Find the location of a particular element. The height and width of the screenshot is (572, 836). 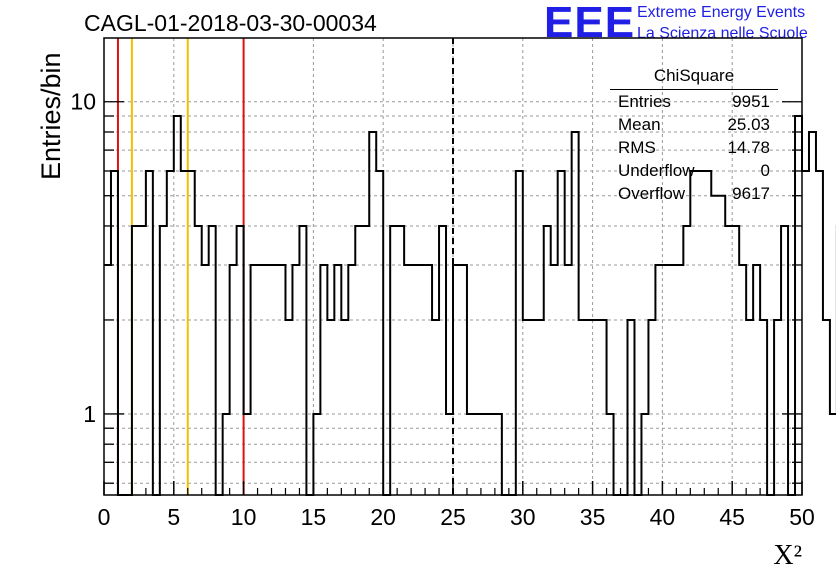

x-tick-label: 50 is located at coordinates (802, 517).